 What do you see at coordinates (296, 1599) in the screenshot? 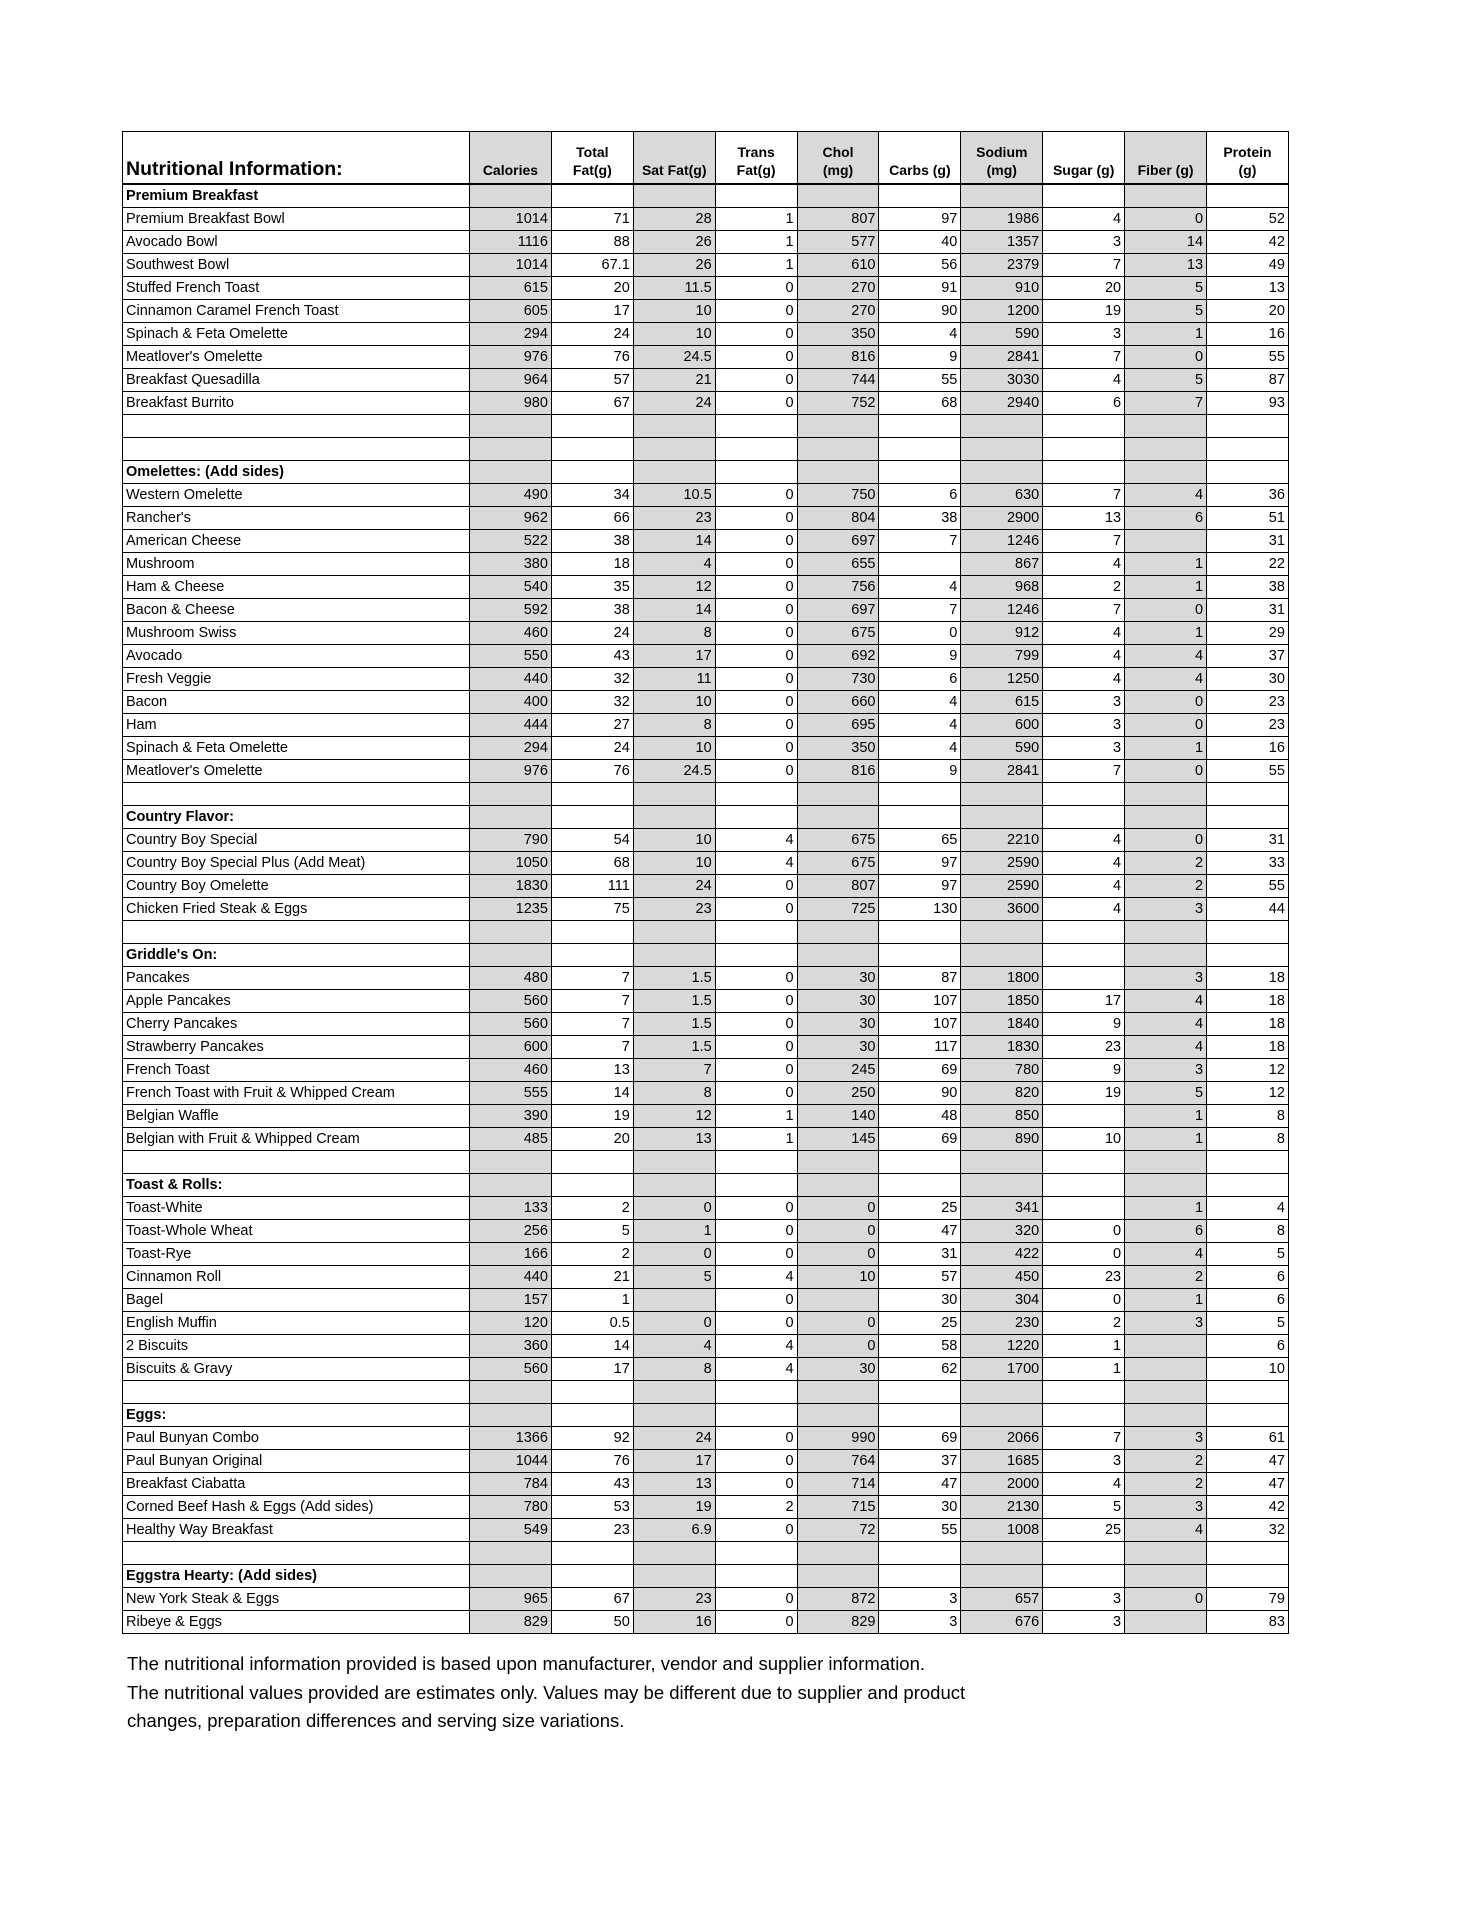
I see `item-name: New York Steak & Eggs` at bounding box center [296, 1599].